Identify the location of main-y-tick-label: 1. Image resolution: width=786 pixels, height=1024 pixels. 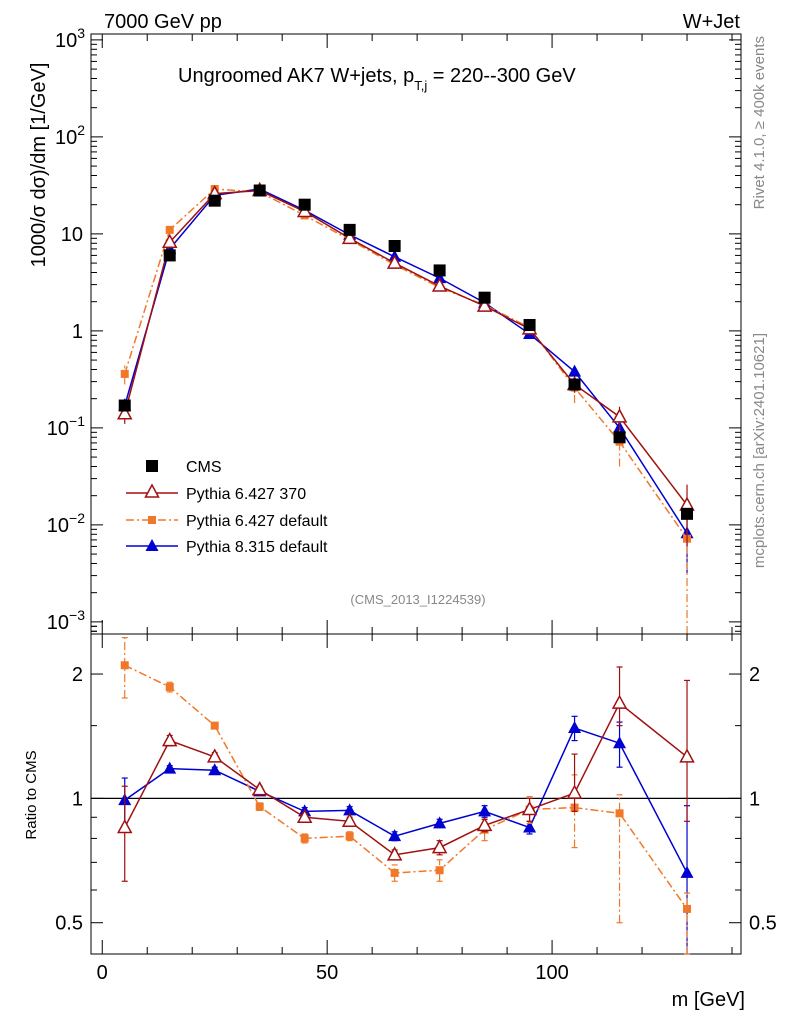
(77, 332).